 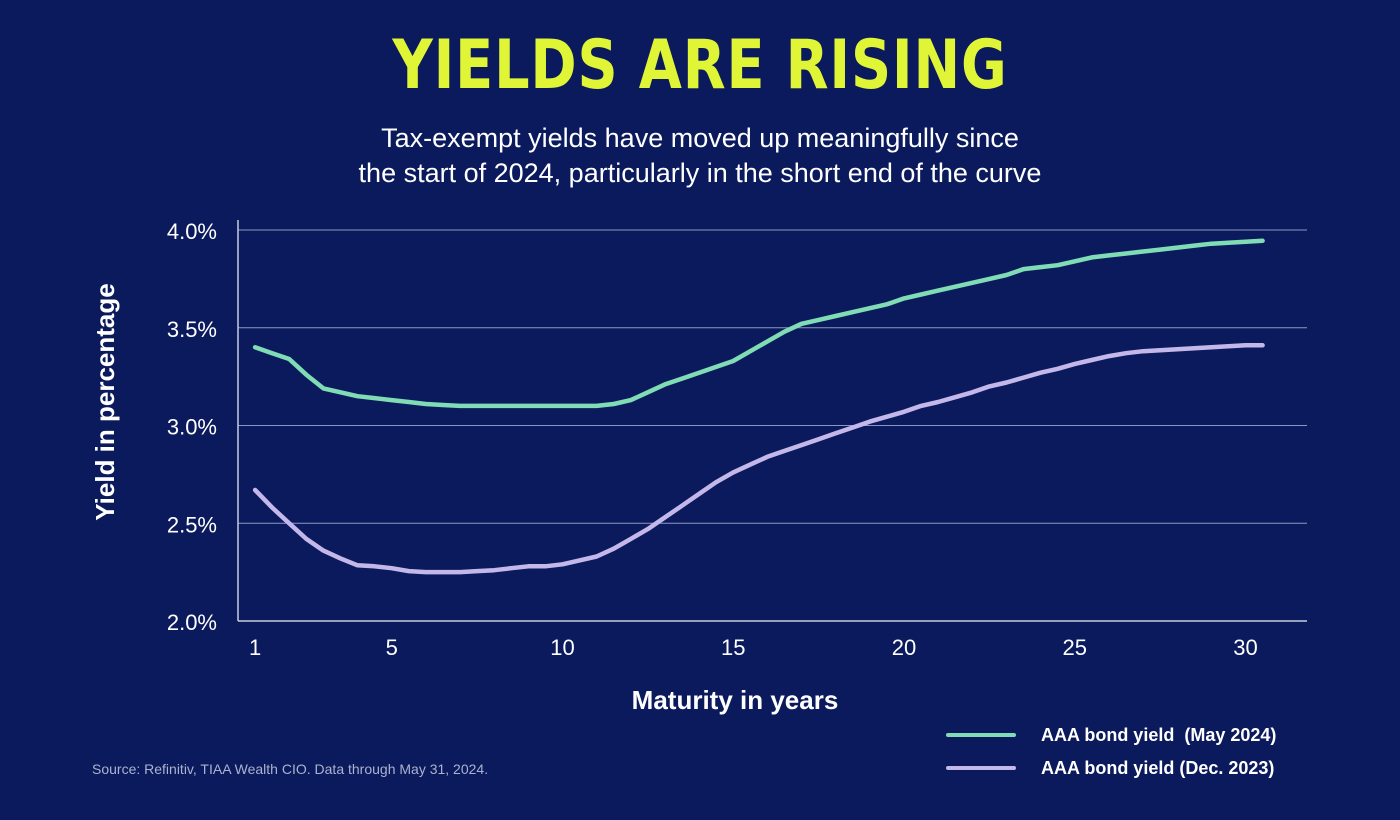 I want to click on legend-item-dec-2023: AAA bond yield (Dec. 2023), so click(x=1110, y=768).